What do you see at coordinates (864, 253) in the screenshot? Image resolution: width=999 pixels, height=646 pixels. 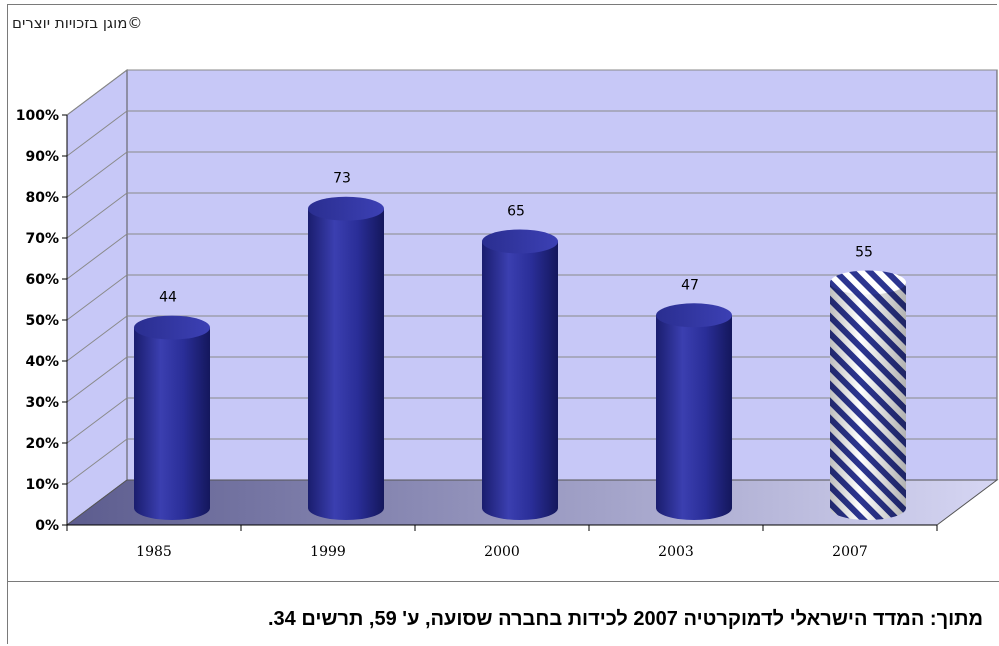 I see `data-label: 55` at bounding box center [864, 253].